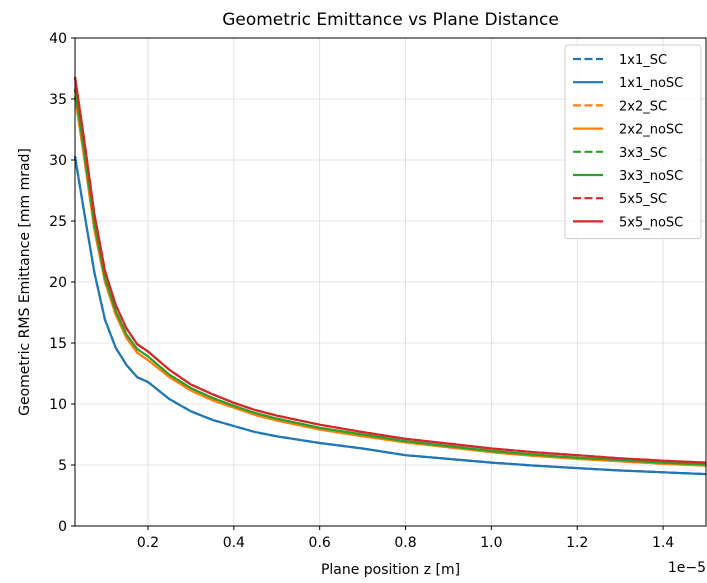  What do you see at coordinates (320, 543) in the screenshot?
I see `x-tick-label: 0.6` at bounding box center [320, 543].